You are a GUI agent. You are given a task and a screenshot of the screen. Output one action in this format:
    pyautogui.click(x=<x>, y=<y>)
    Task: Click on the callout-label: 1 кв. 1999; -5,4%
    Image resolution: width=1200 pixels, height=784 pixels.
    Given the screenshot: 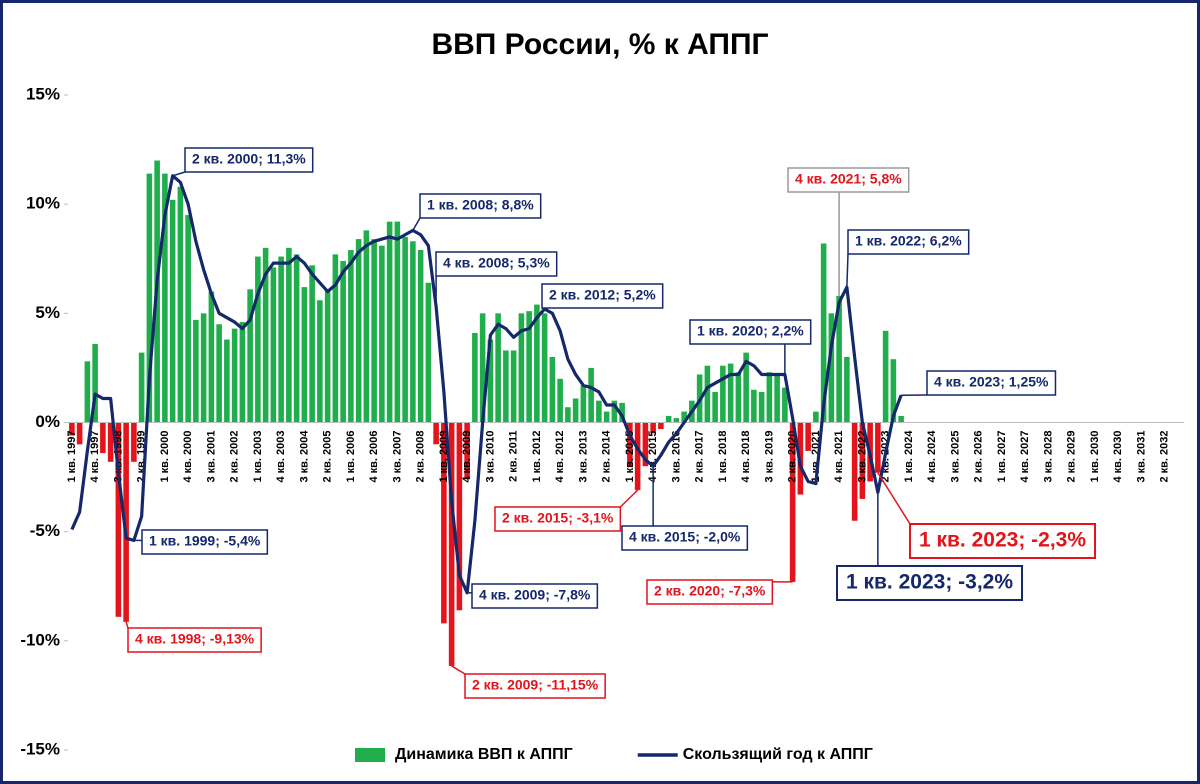 What is the action you would take?
    pyautogui.click(x=205, y=541)
    